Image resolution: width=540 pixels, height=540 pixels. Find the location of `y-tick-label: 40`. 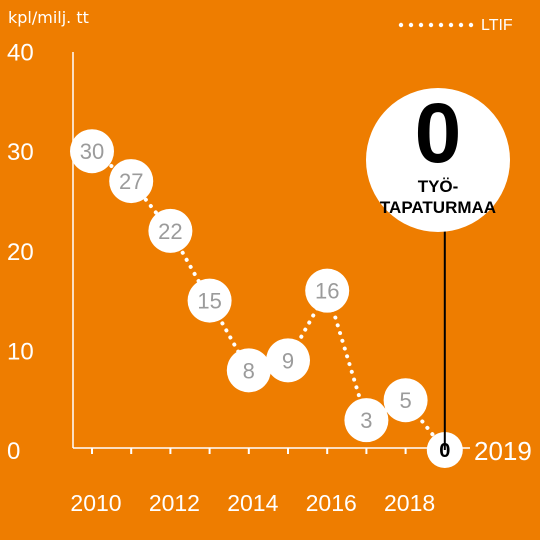

y-tick-label: 40 is located at coordinates (20, 53).